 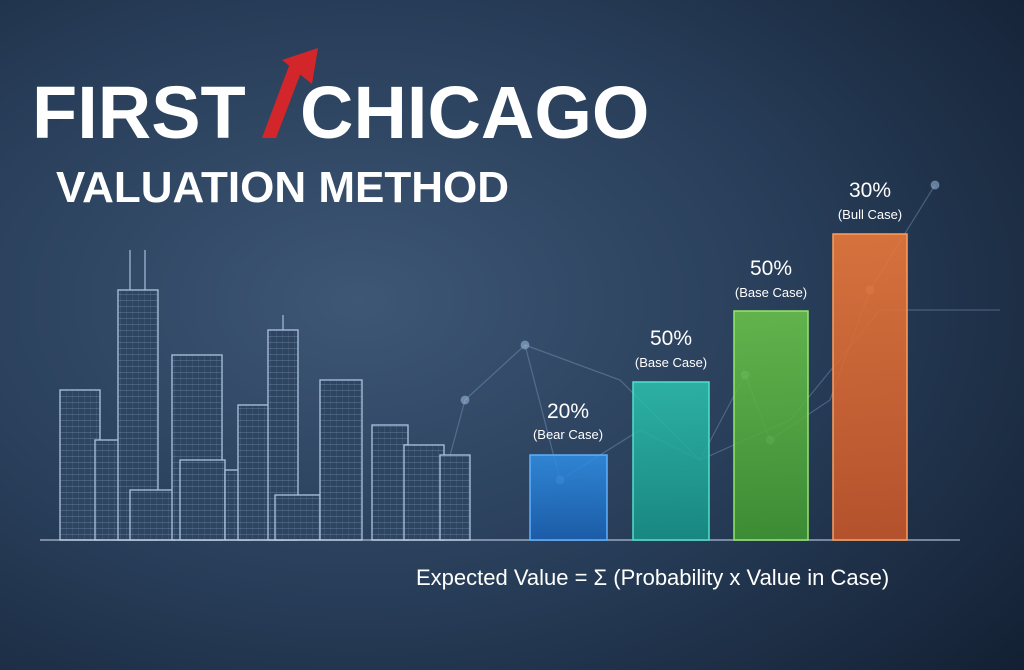 What do you see at coordinates (870, 214) in the screenshot?
I see `case-label: (Bull Case)` at bounding box center [870, 214].